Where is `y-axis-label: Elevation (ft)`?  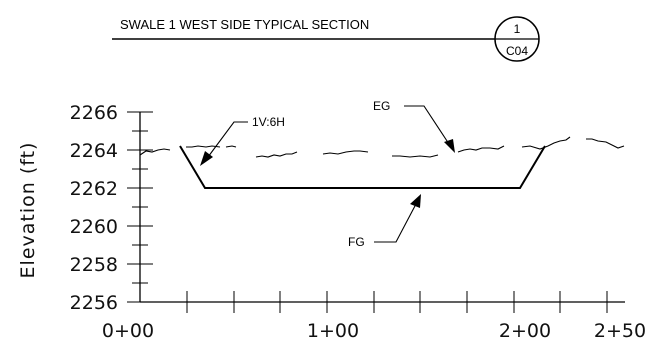 y-axis-label: Elevation (ft) is located at coordinates (28, 210).